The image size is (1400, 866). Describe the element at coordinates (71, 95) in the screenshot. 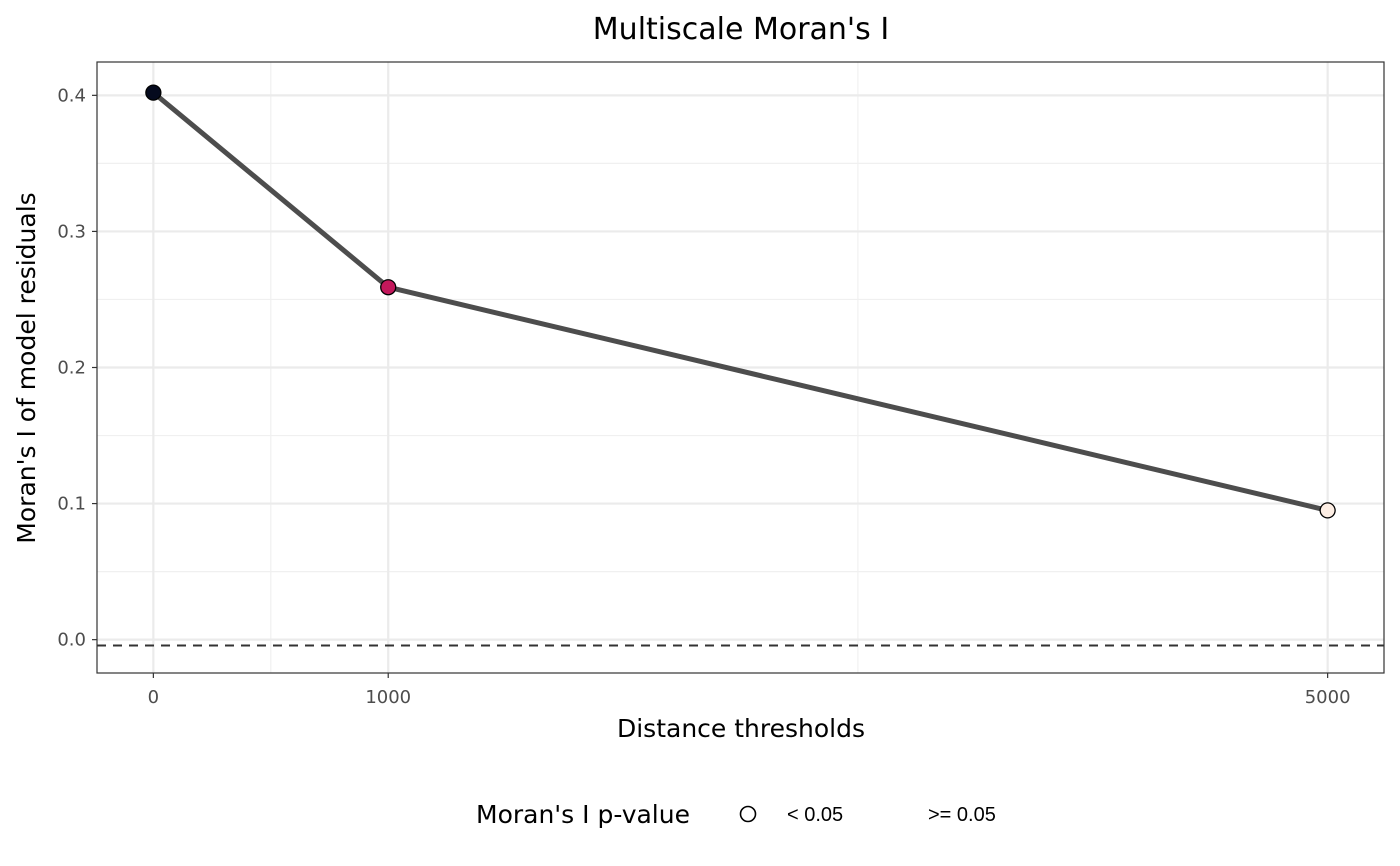

I see `y-tick-label: 0.4` at that location.